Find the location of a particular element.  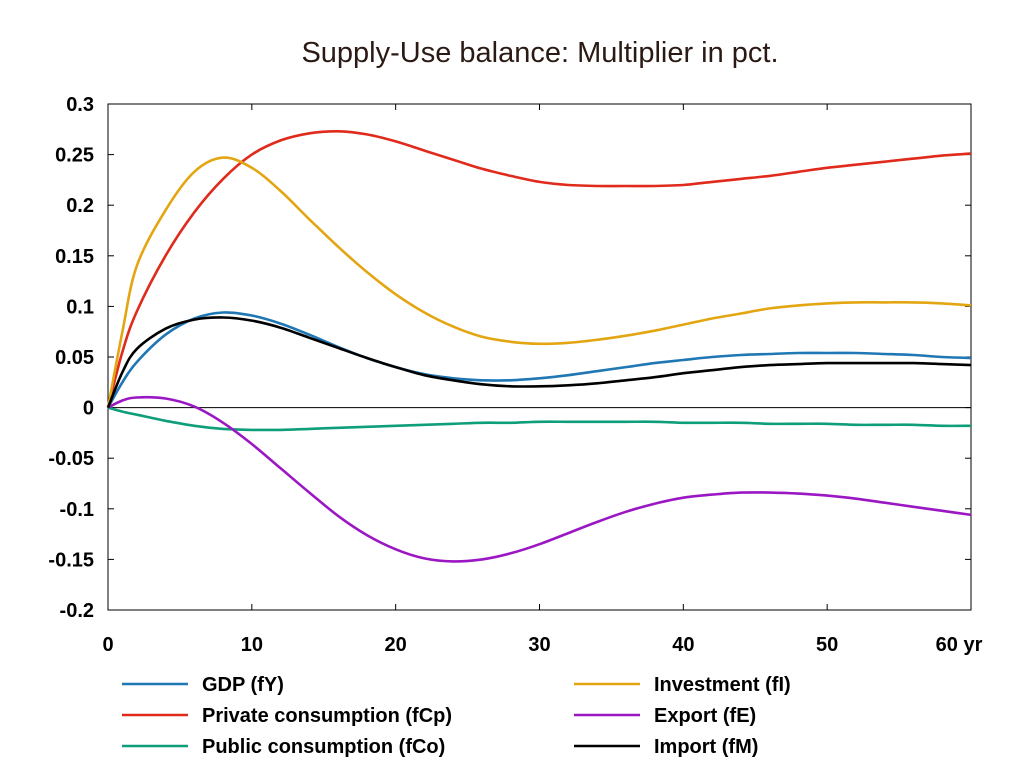

y-tick-label: 0.3 is located at coordinates (80, 105).